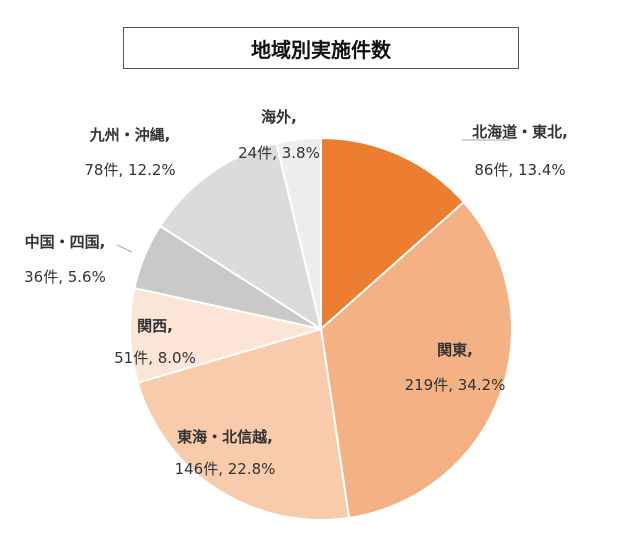 This screenshot has height=547, width=640. Describe the element at coordinates (130, 135) in the screenshot. I see `slice-name-label: 九州・沖縄,` at that location.